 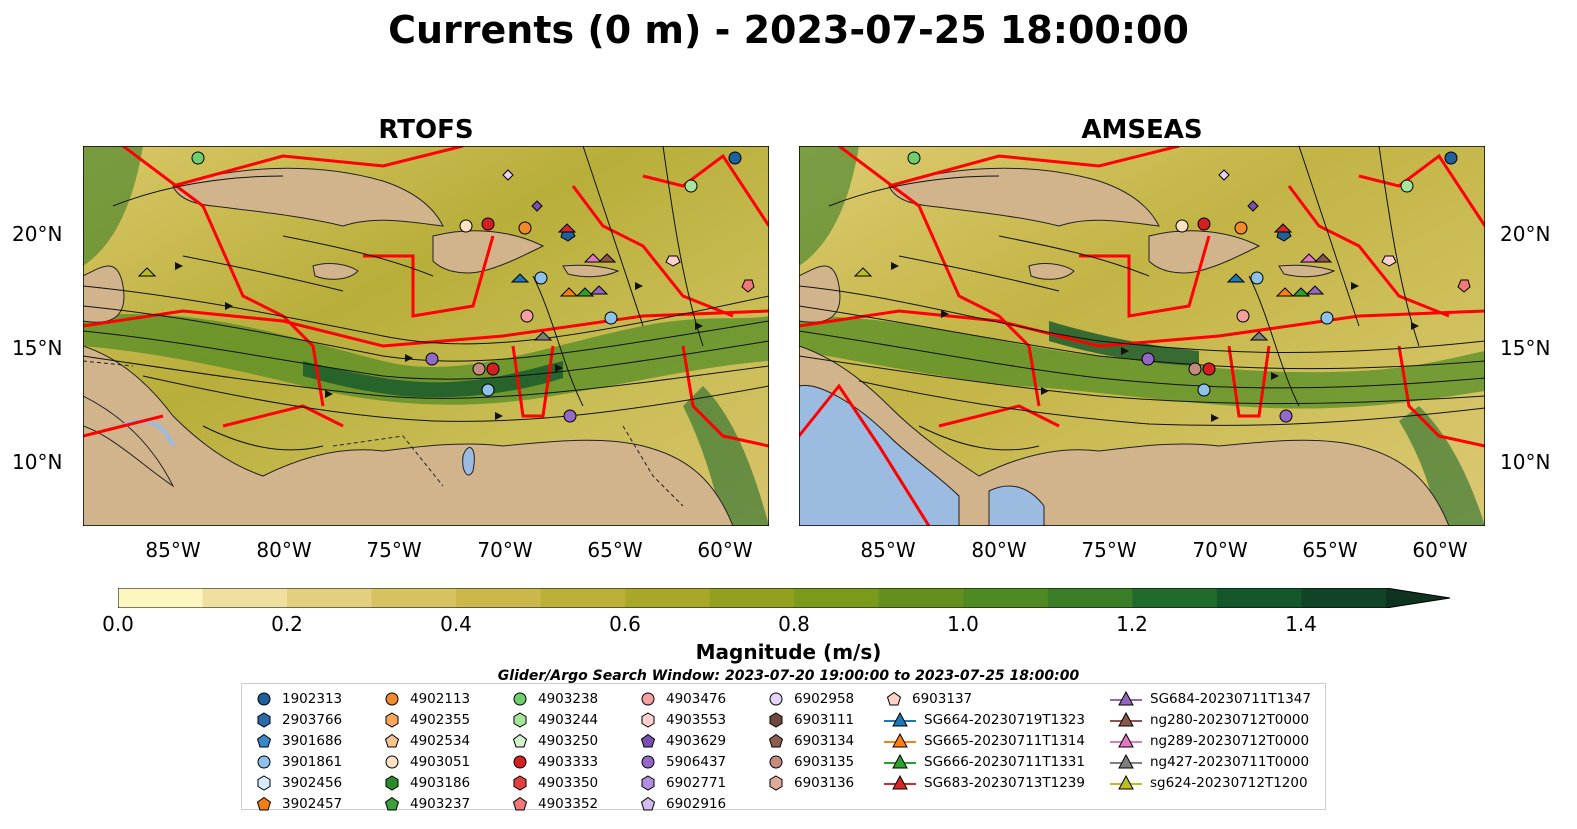 I want to click on legend-item: SG665-20230711T1314, so click(x=984, y=740).